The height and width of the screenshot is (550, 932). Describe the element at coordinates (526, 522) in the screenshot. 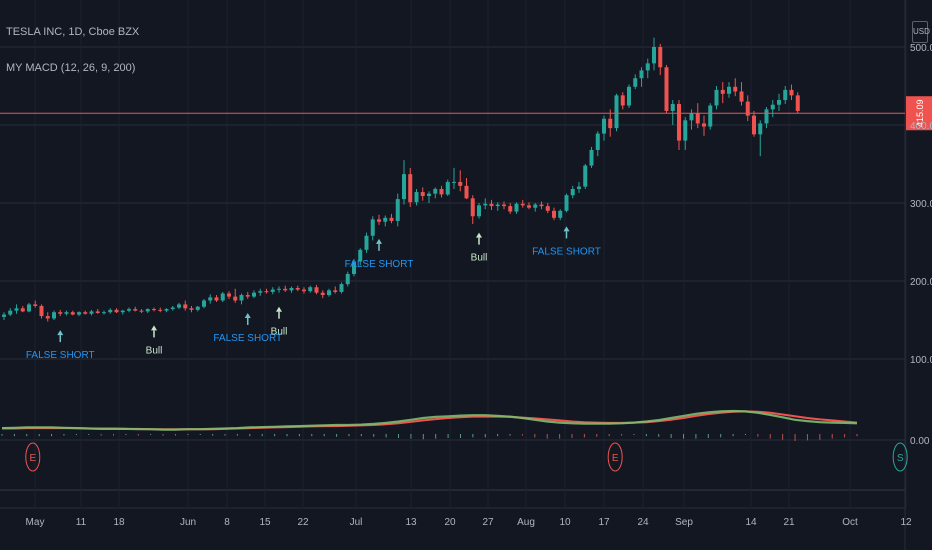

I see `time-tick-label: Aug` at that location.